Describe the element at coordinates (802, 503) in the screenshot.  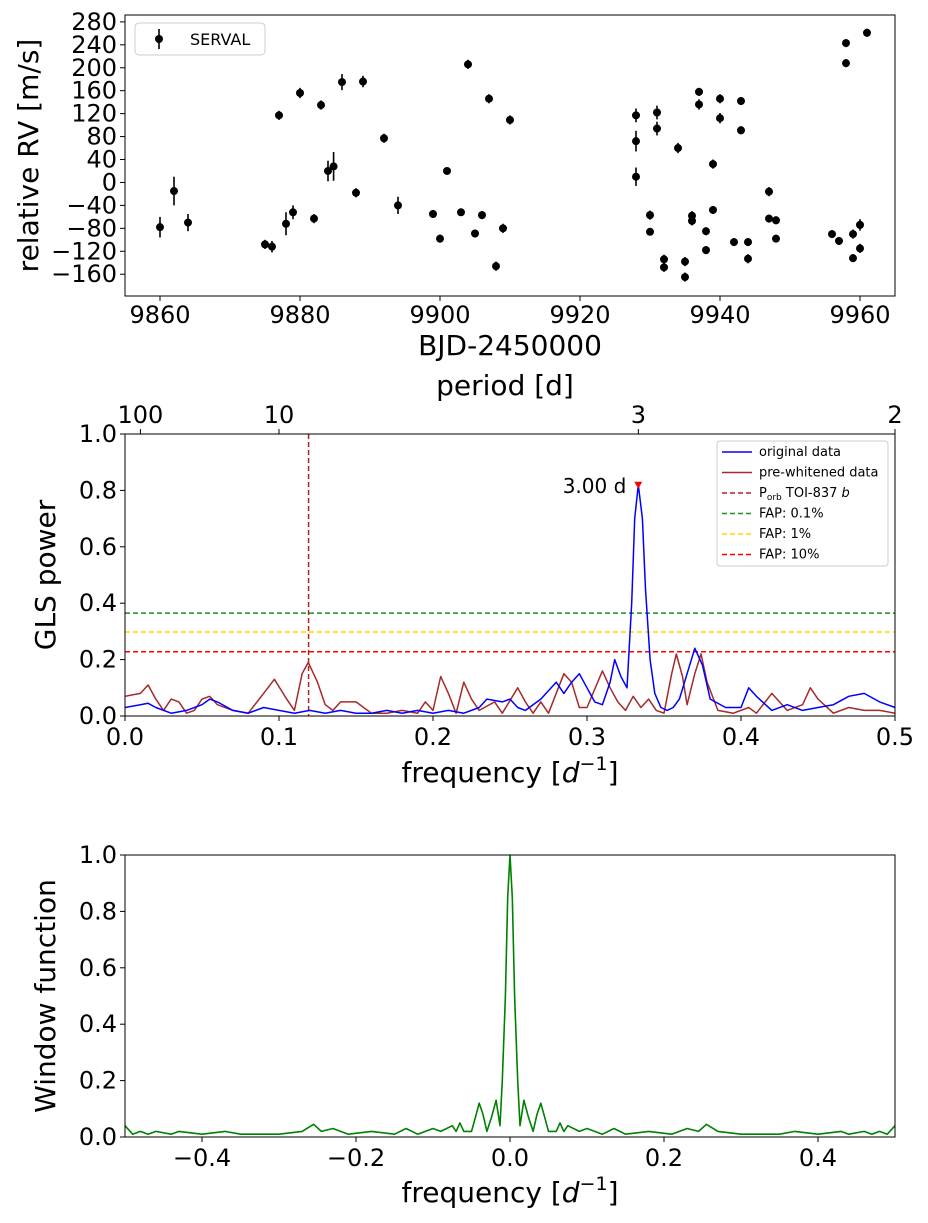
I see `gls-legend-box` at that location.